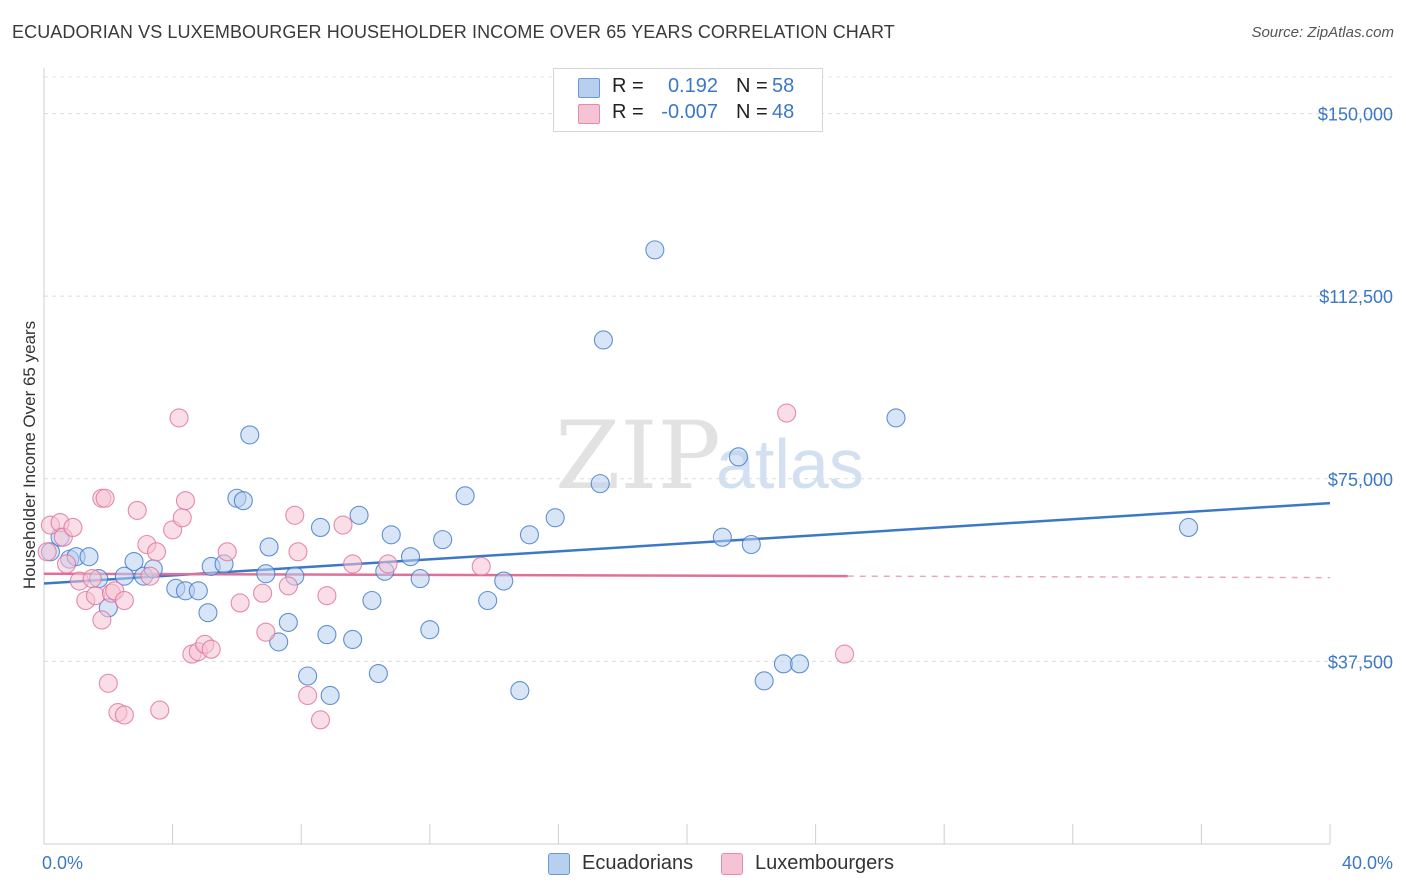 The image size is (1406, 892). What do you see at coordinates (638, 456) in the screenshot?
I see `watermark-zip: ZIP` at bounding box center [638, 456].